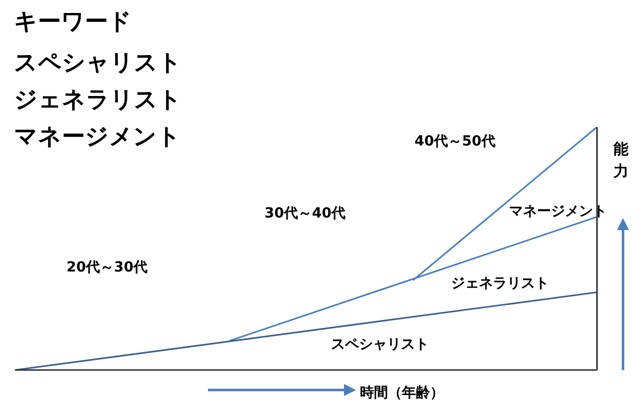 Image resolution: width=642 pixels, height=405 pixels. What do you see at coordinates (402, 393) in the screenshot?
I see `x-axis-title: 時間（年齢）` at bounding box center [402, 393].